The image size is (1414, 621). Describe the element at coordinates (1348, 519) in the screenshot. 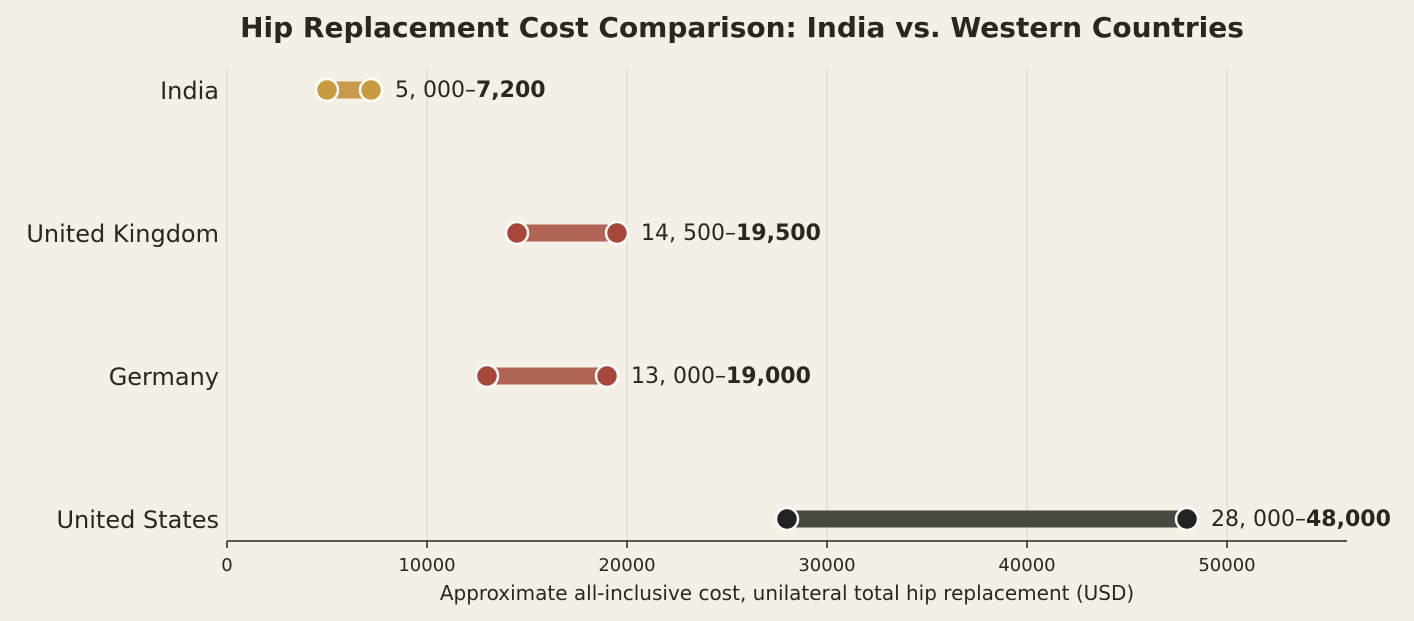

I see `range-high-label: 48,000` at that location.